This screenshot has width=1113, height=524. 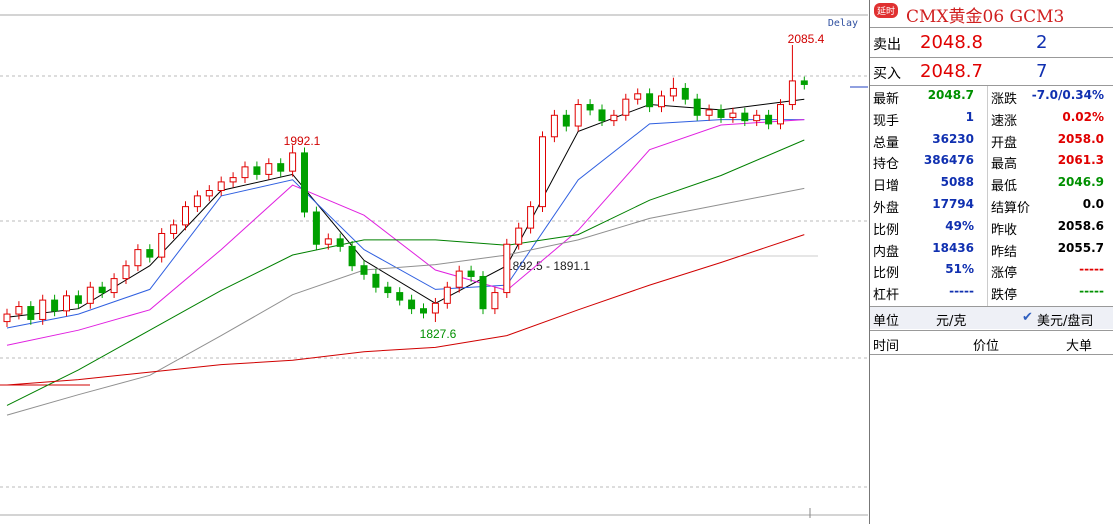 What do you see at coordinates (959, 225) in the screenshot?
I see `value: 49%` at bounding box center [959, 225].